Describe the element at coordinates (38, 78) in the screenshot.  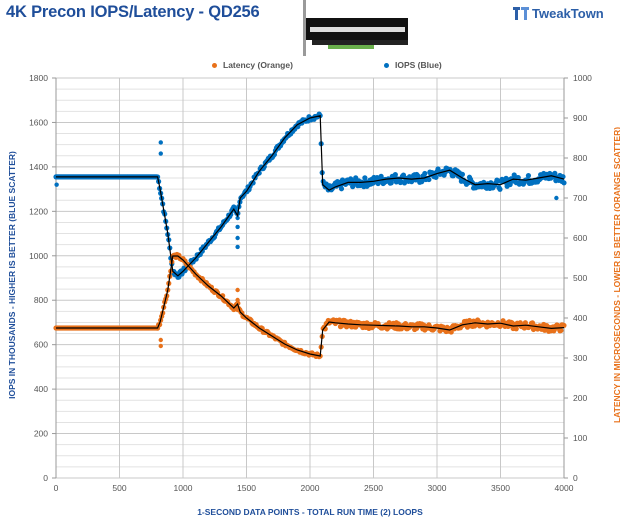
I see `y-tick-label: 1800` at that location.